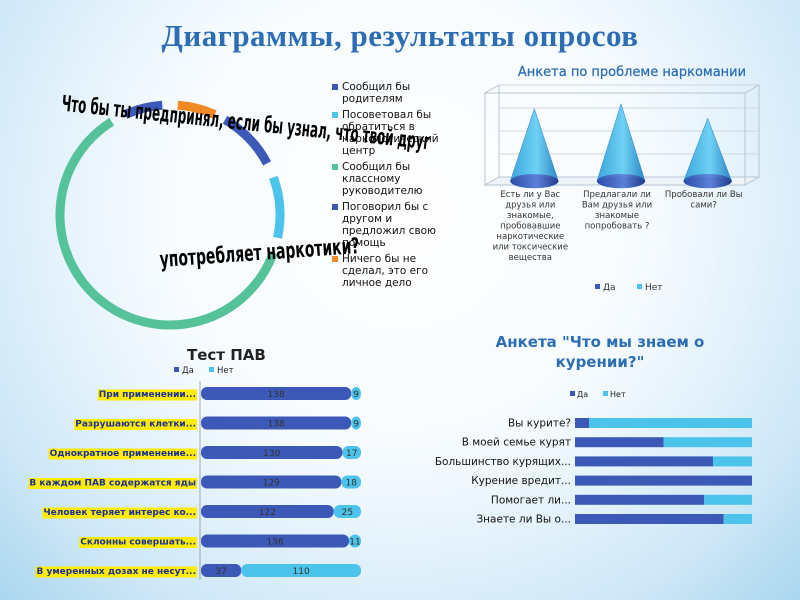 This screenshot has height=600, width=800. Describe the element at coordinates (364, 243) in the screenshot. I see `legend-text: помощь` at that location.